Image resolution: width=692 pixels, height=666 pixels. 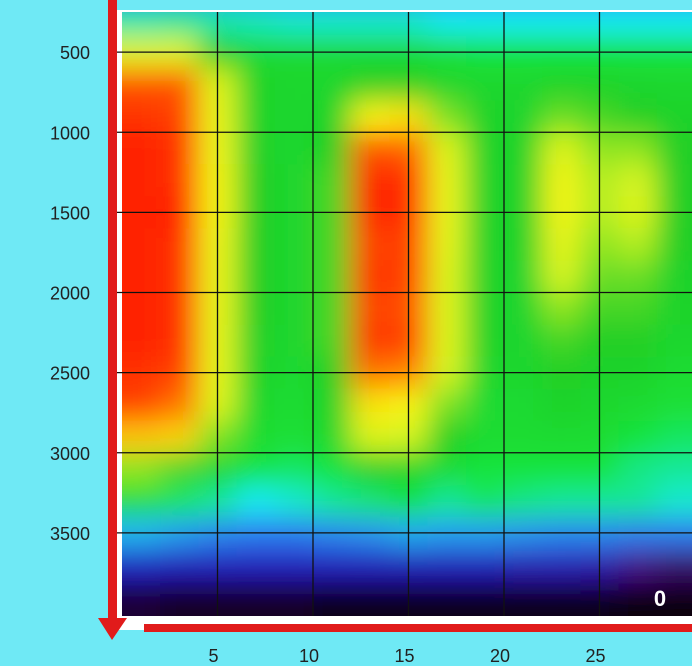 I want to click on y-tick-label: 3500, so click(x=70, y=534).